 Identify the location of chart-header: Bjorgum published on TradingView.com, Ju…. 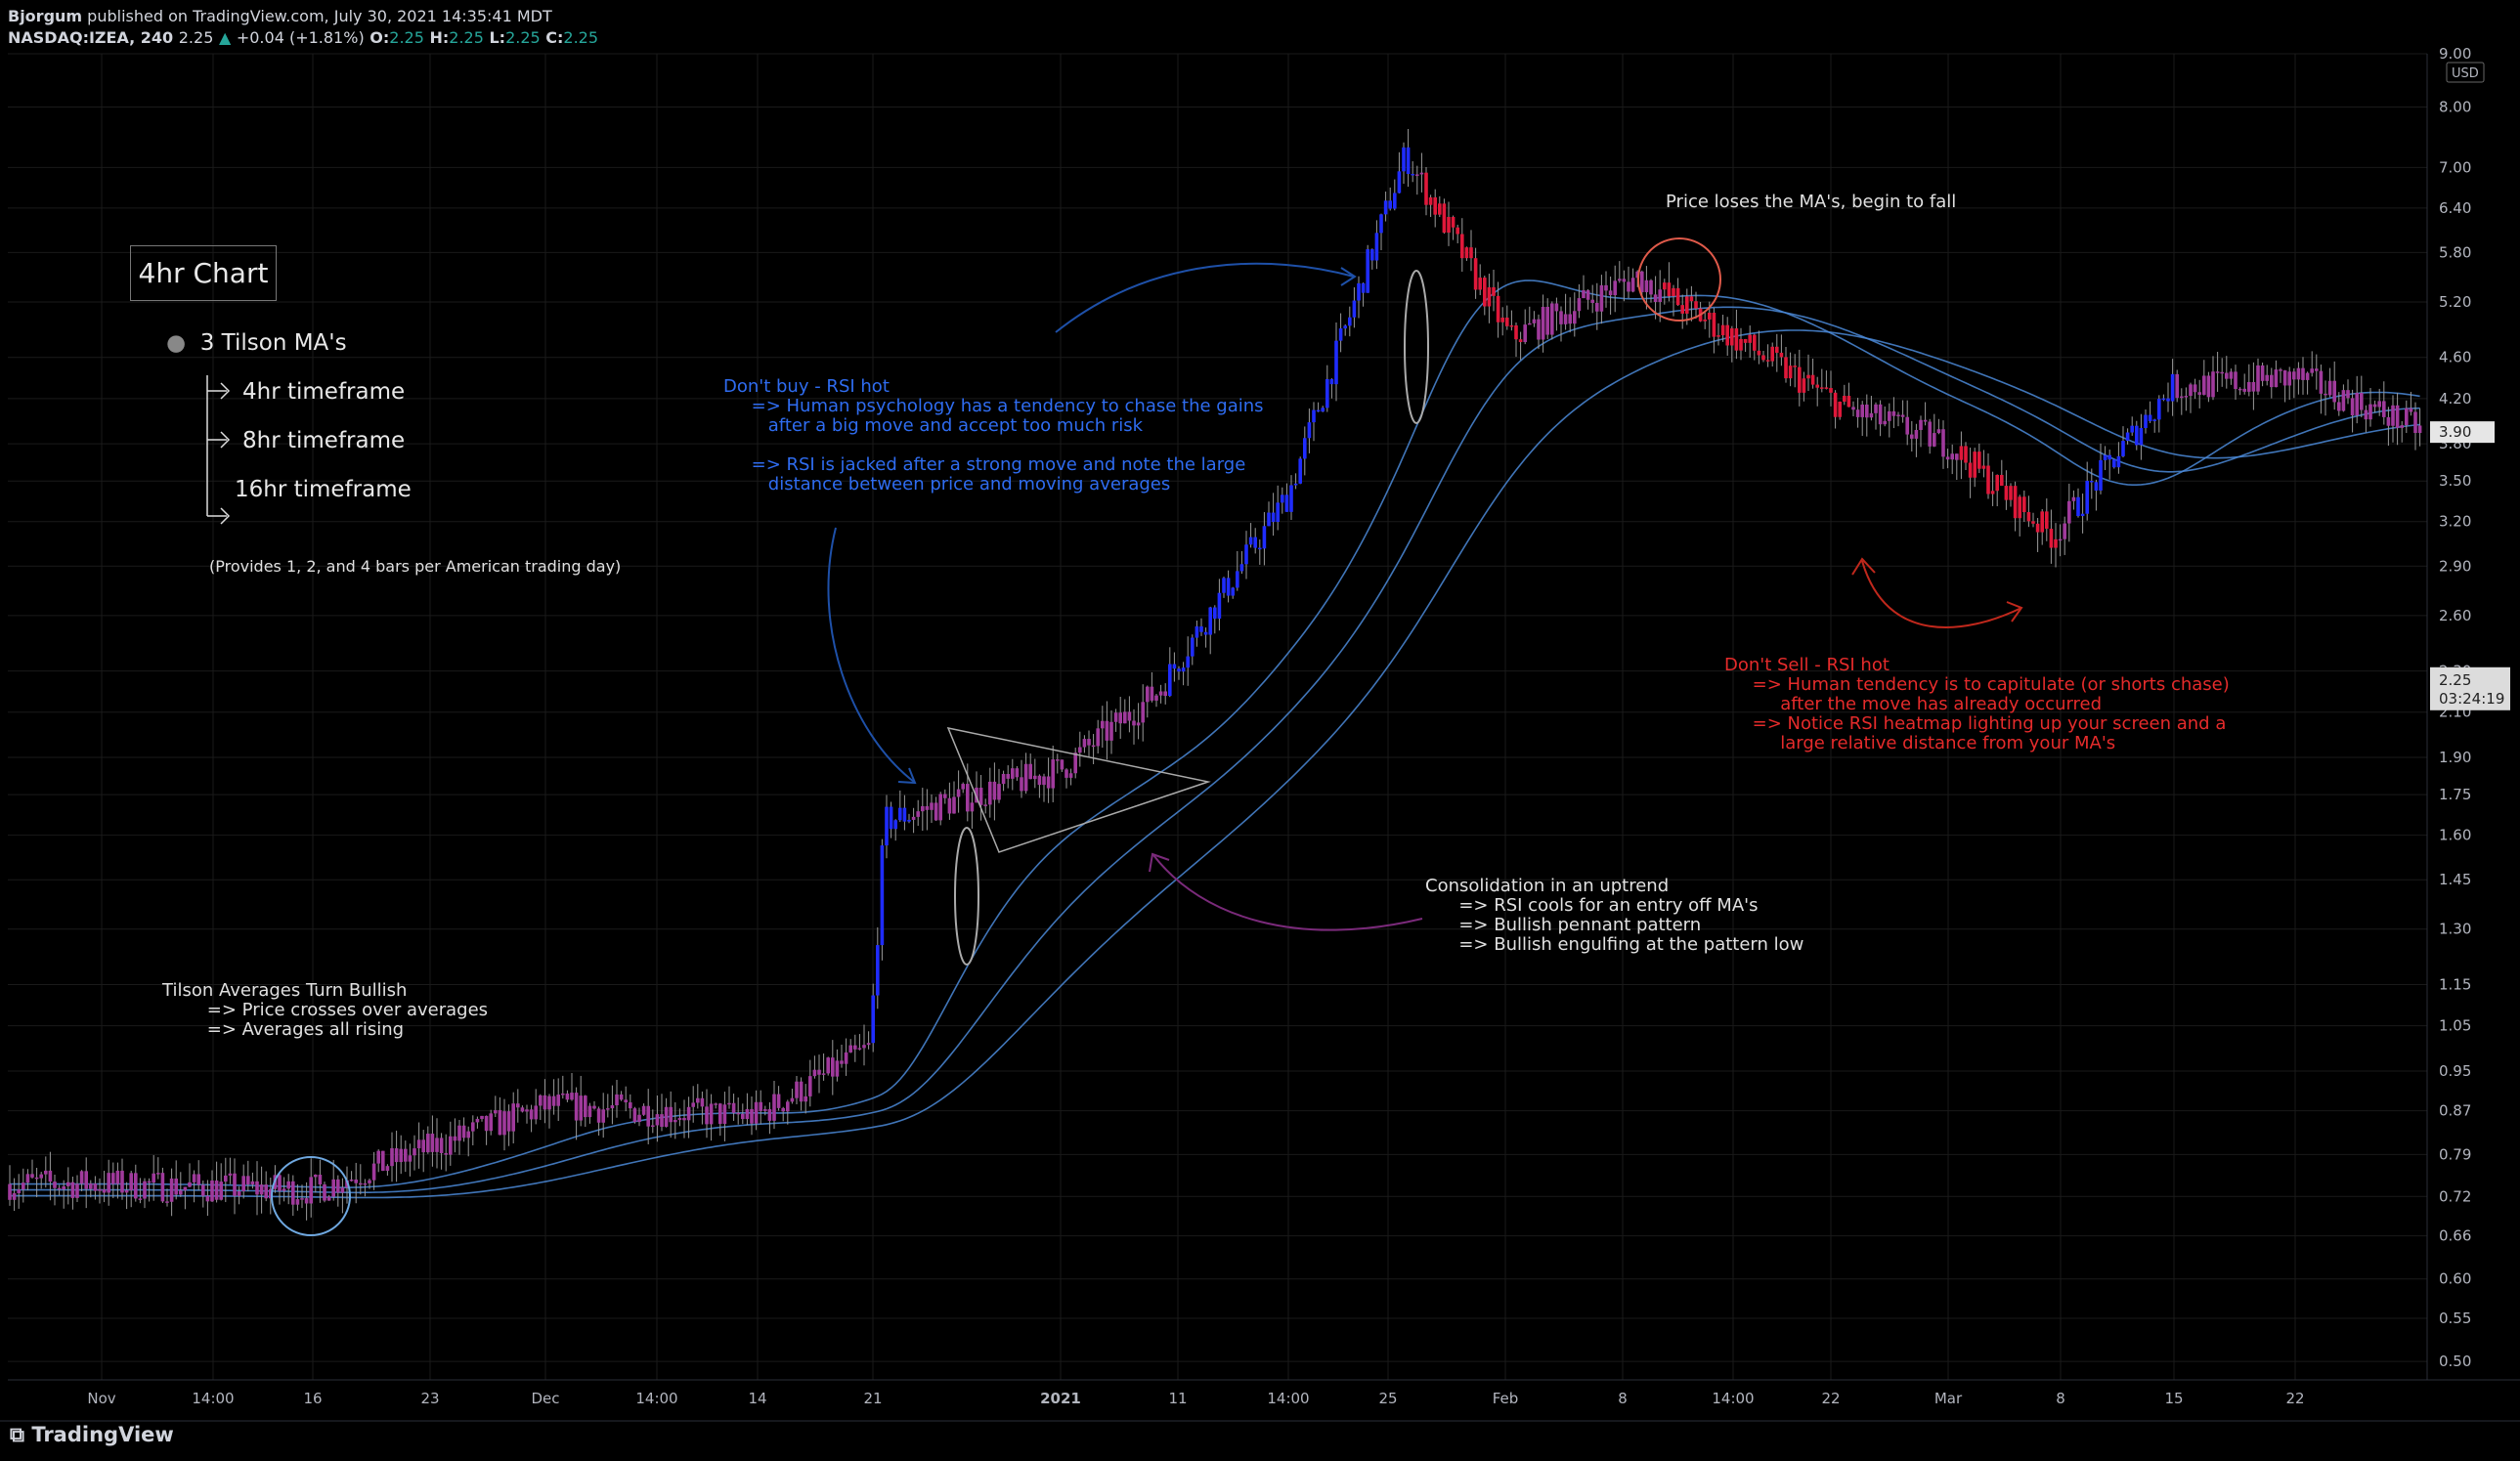
(303, 27).